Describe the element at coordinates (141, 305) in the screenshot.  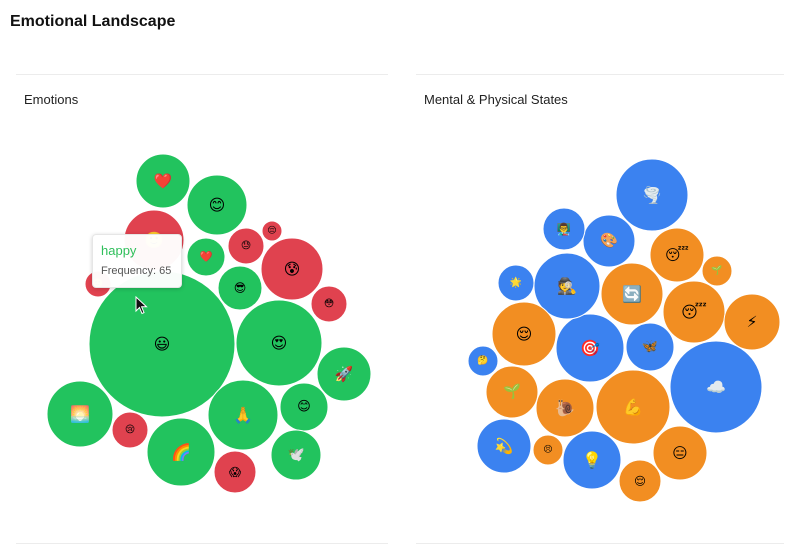
I see `mouse-cursor-icon` at that location.